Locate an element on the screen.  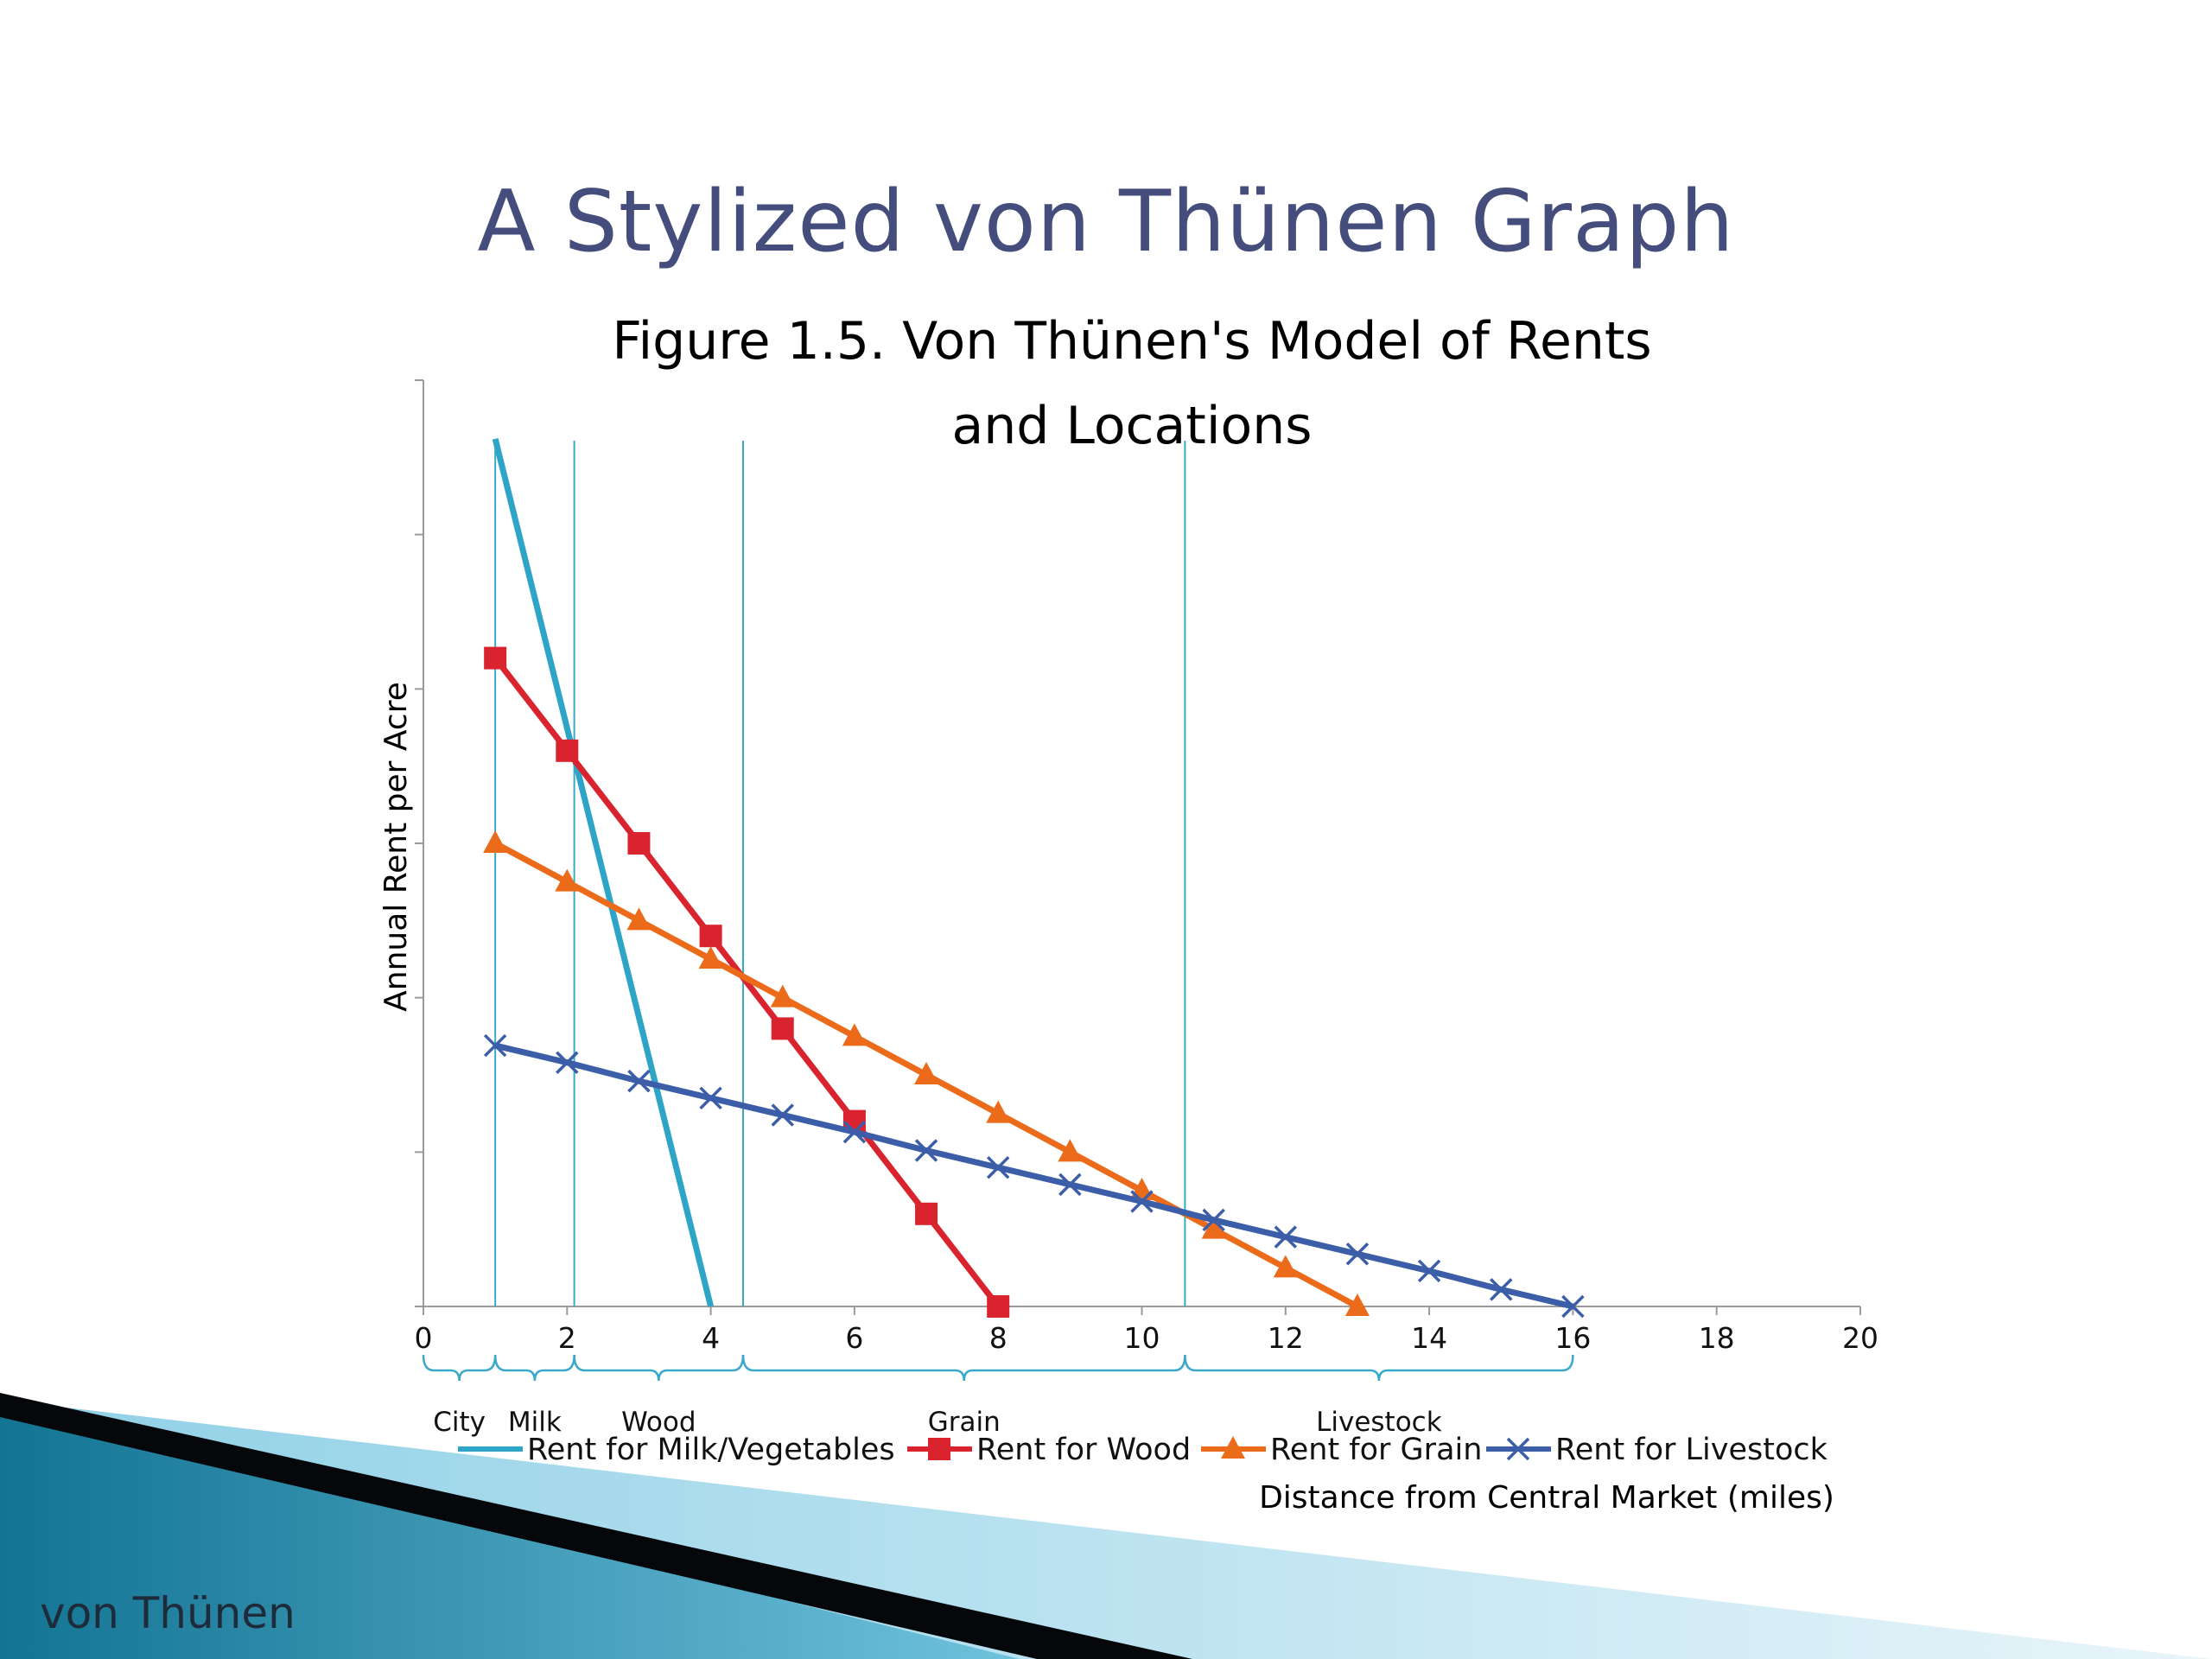
slide-title: A Stylized von Thünen Graph is located at coordinates (1106, 222).